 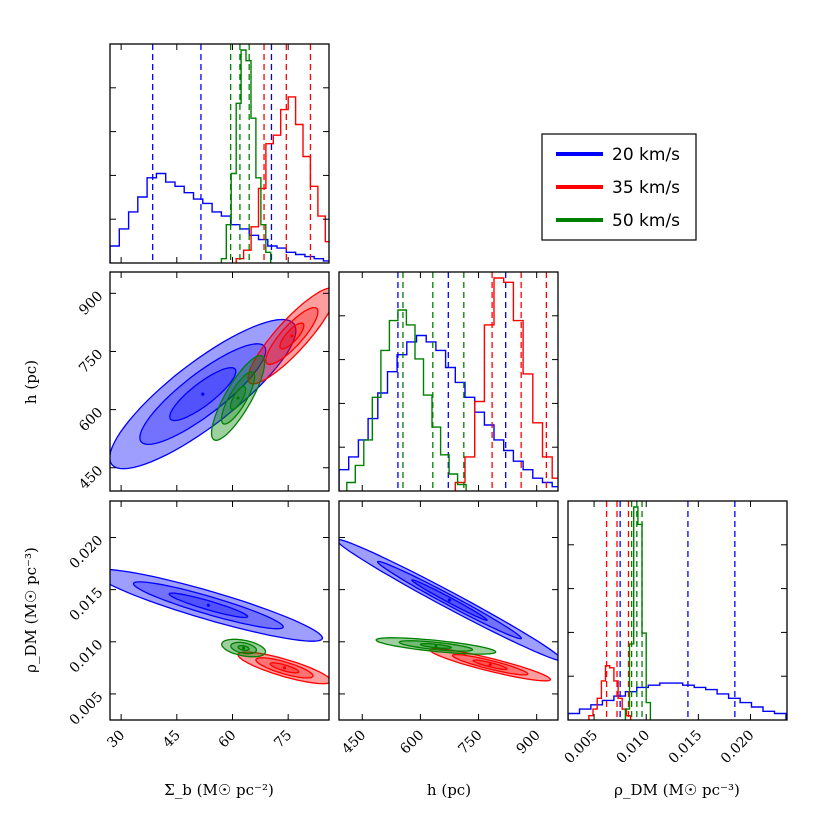 What do you see at coordinates (354, 742) in the screenshot?
I see `xtick-label-h-0: 450` at bounding box center [354, 742].